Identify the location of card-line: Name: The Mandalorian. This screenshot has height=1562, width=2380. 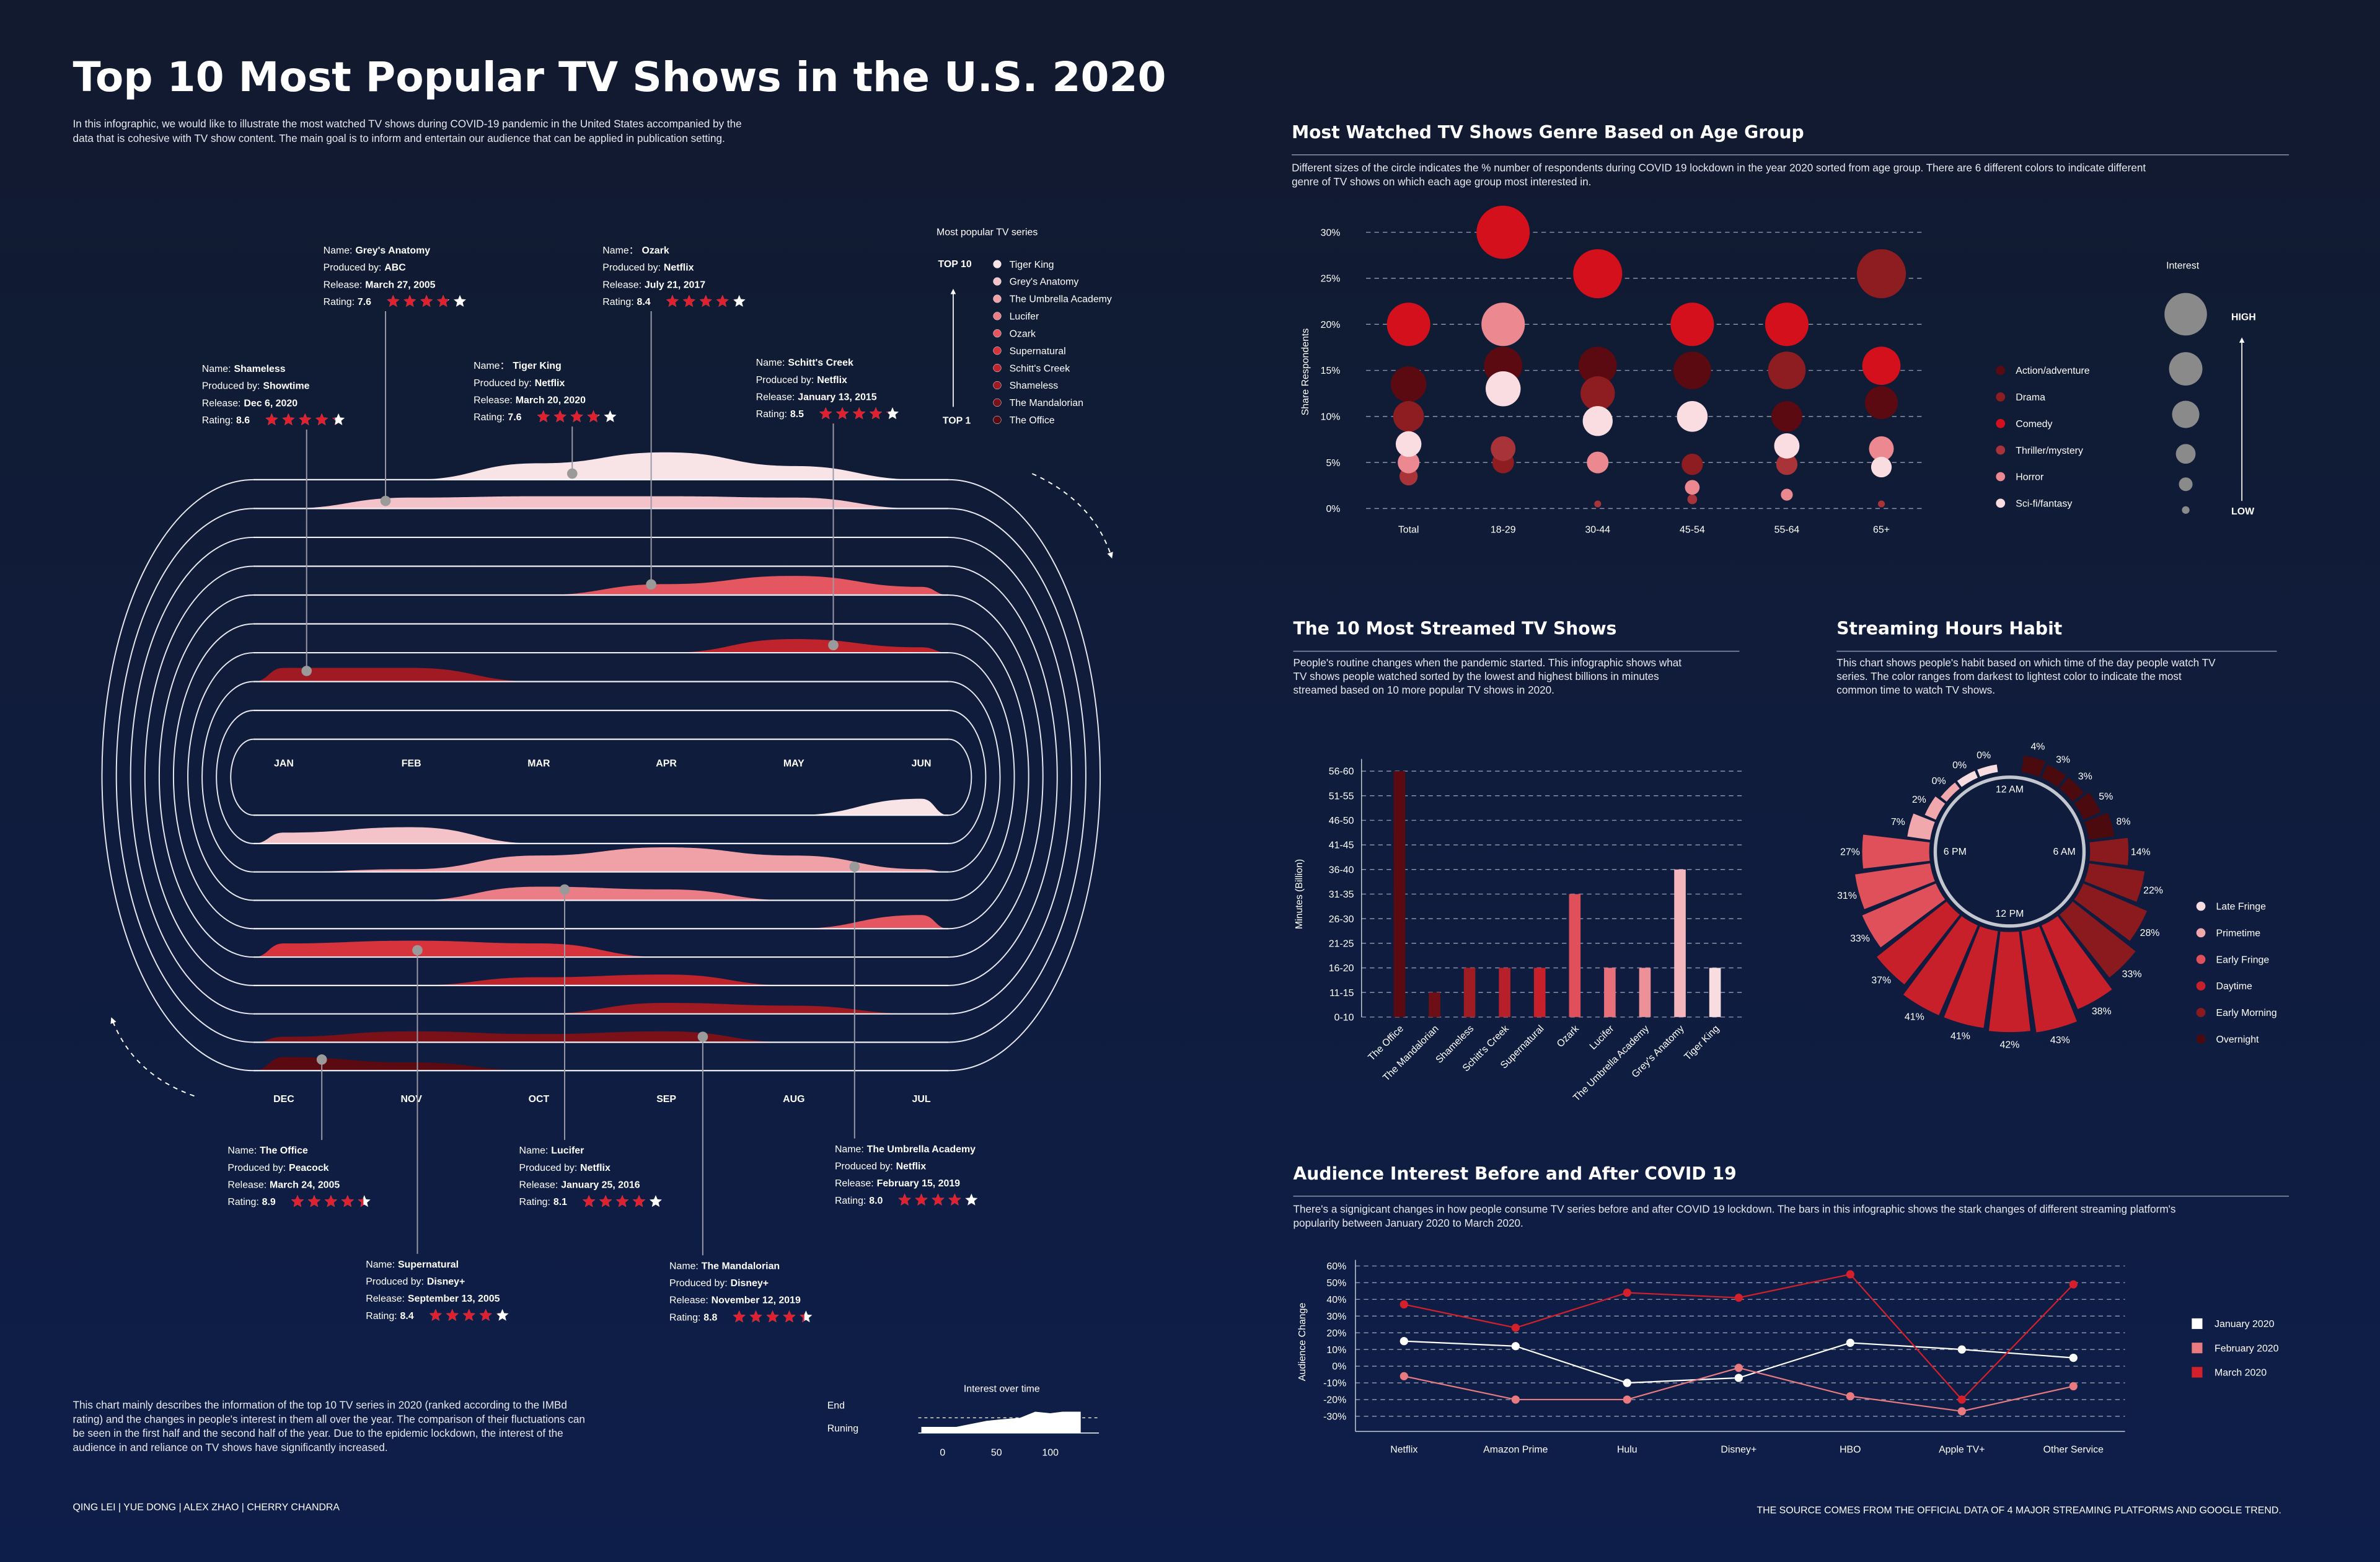
(724, 1266).